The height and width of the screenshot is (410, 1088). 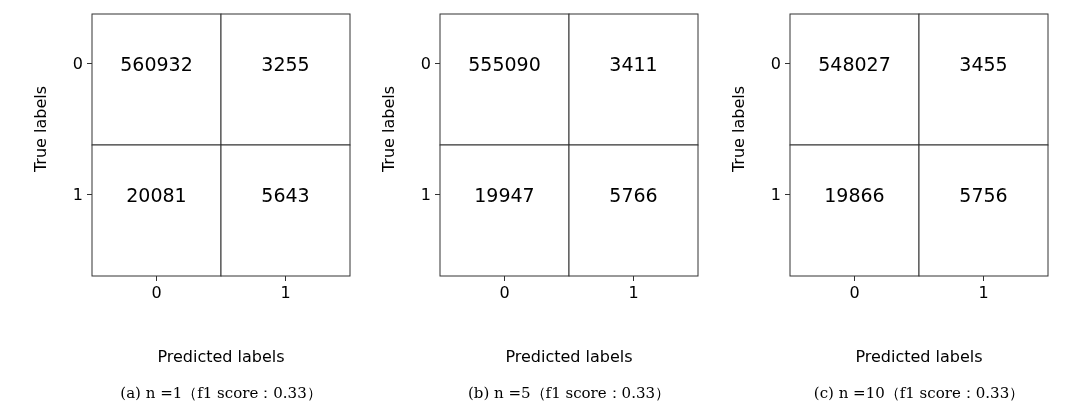 I want to click on data-label: 3255, so click(x=285, y=63).